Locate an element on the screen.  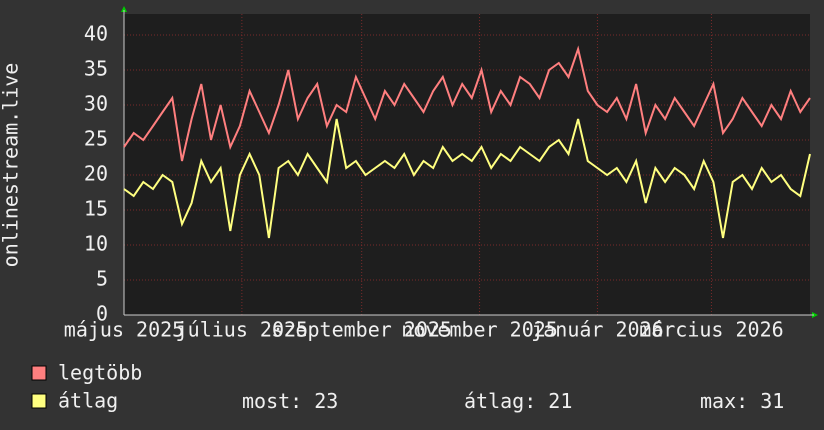
y-axis-label: onlinestream.live is located at coordinates (11, 165).